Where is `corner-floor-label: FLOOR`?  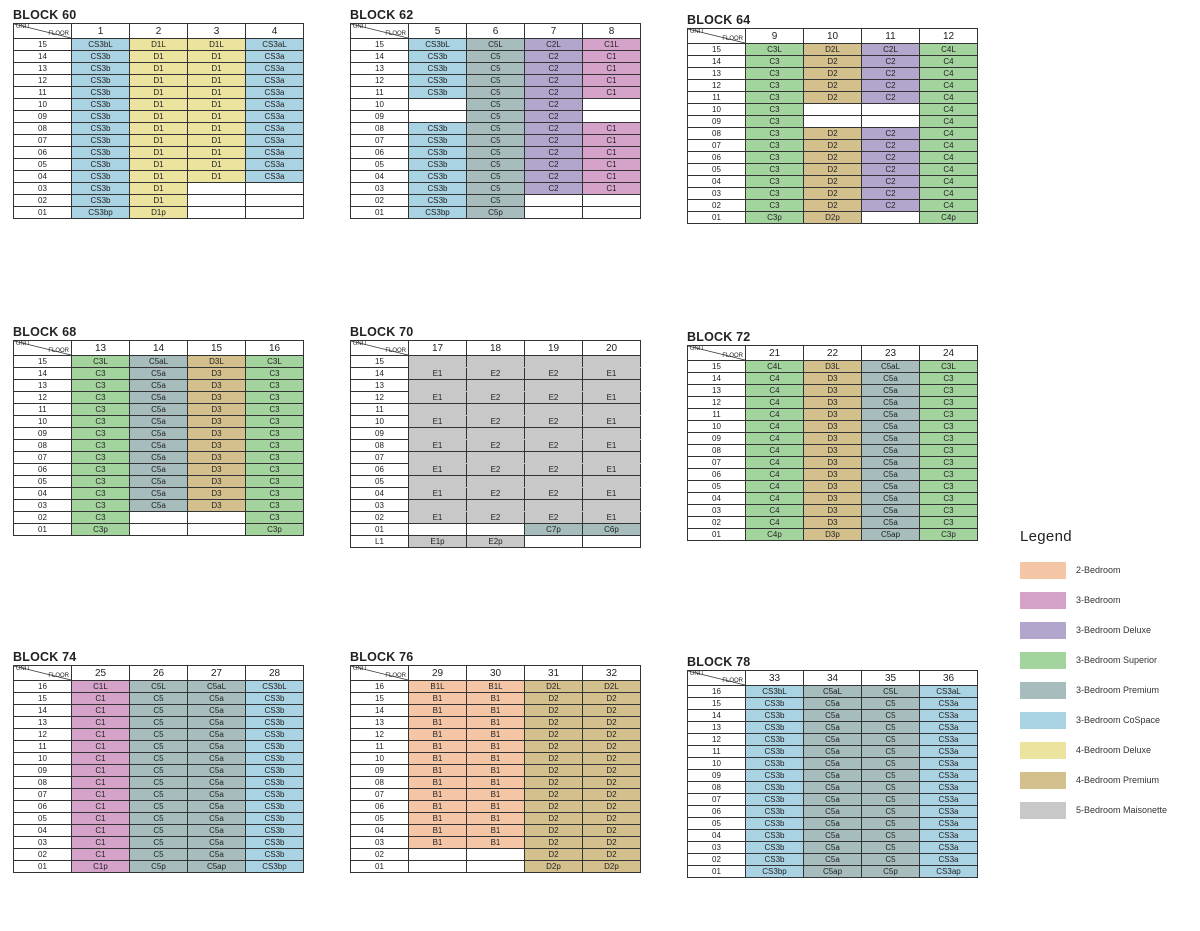
corner-floor-label: FLOOR is located at coordinates (58, 34).